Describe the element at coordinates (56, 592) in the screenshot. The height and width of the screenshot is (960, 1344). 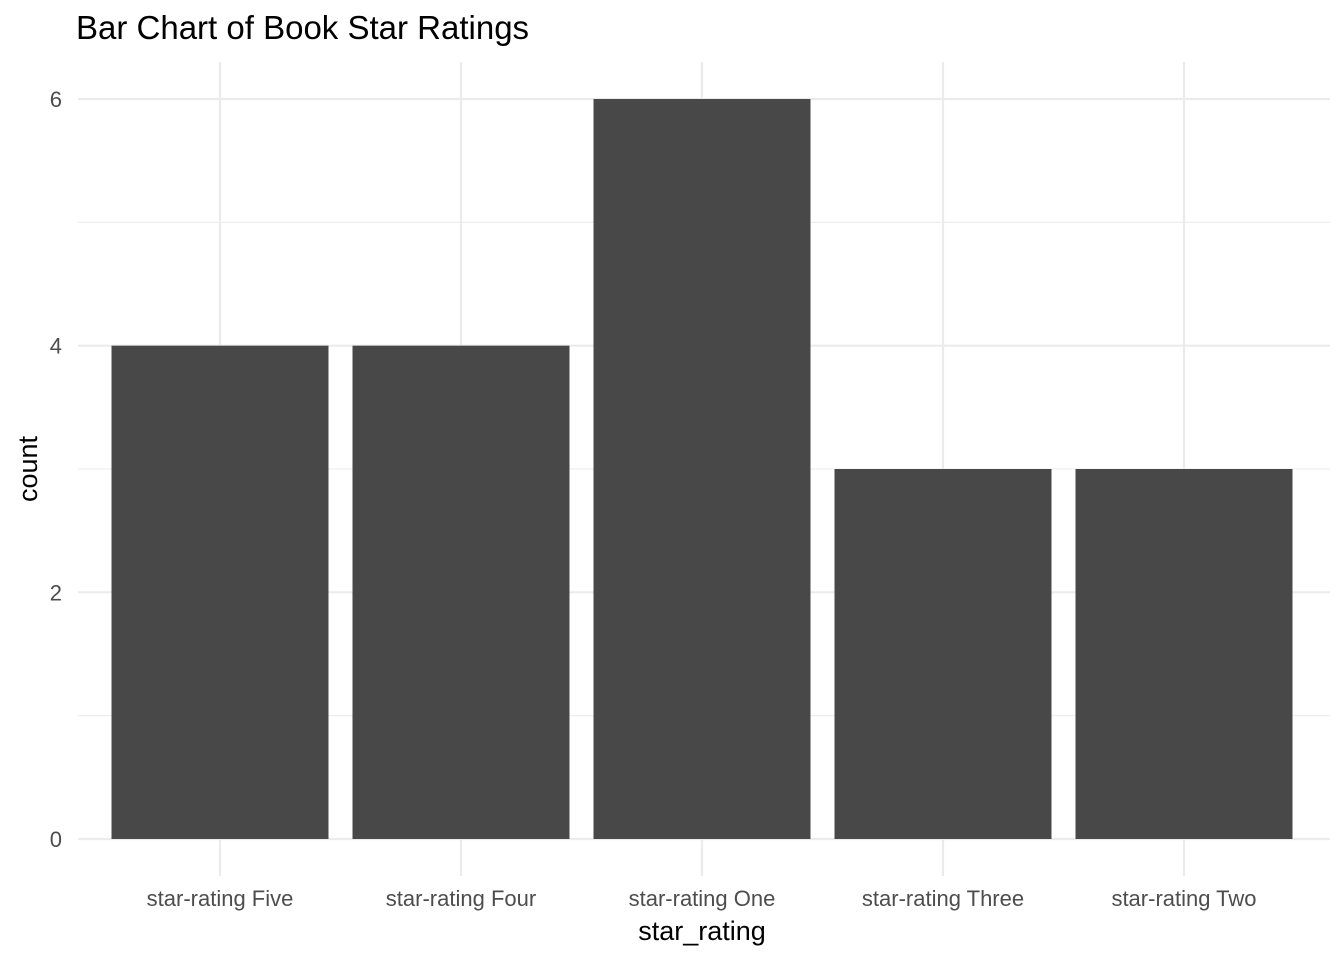
I see `y-tick-label: 2` at that location.